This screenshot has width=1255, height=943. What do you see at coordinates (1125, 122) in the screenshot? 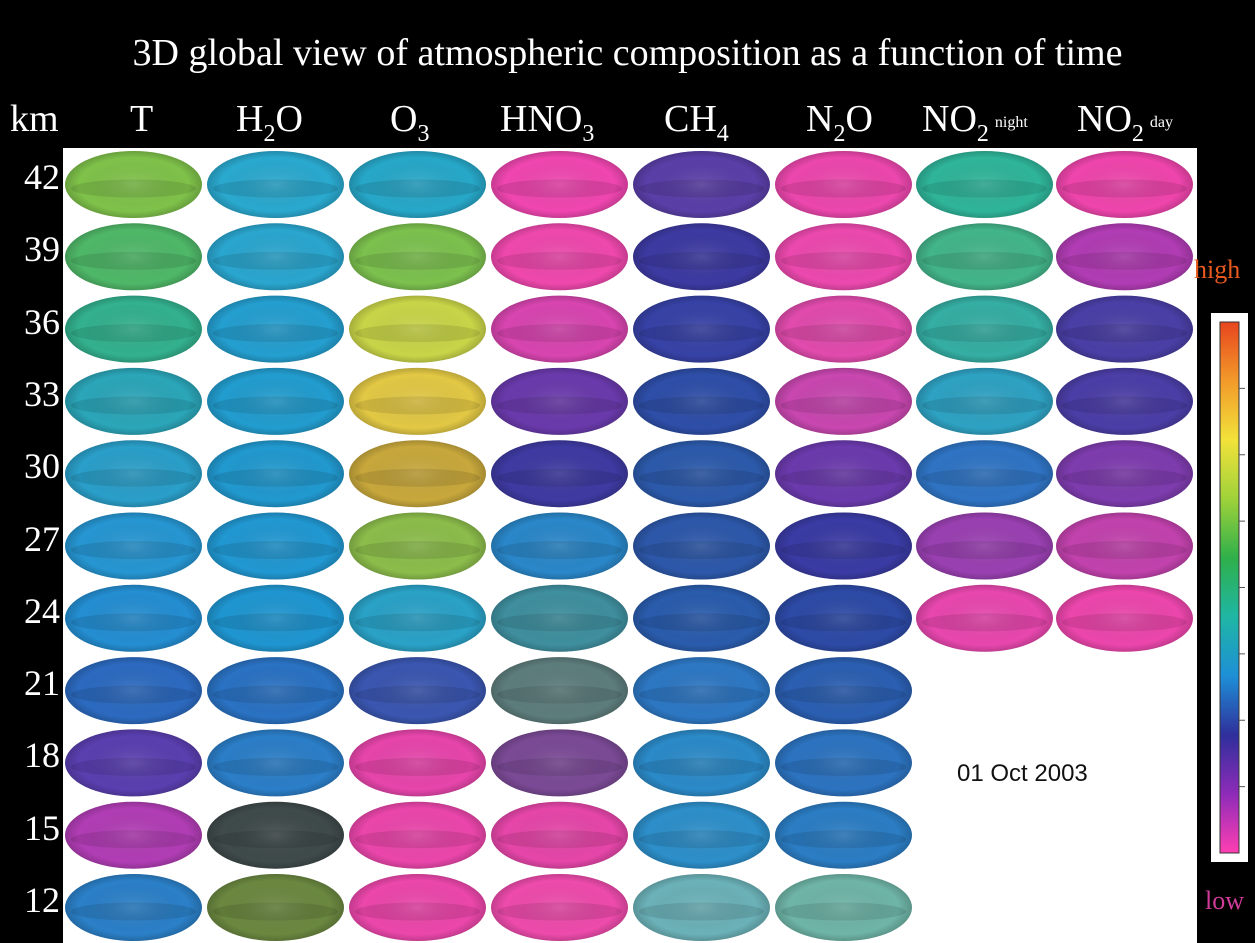
I see `species-header: NO2 day` at bounding box center [1125, 122].